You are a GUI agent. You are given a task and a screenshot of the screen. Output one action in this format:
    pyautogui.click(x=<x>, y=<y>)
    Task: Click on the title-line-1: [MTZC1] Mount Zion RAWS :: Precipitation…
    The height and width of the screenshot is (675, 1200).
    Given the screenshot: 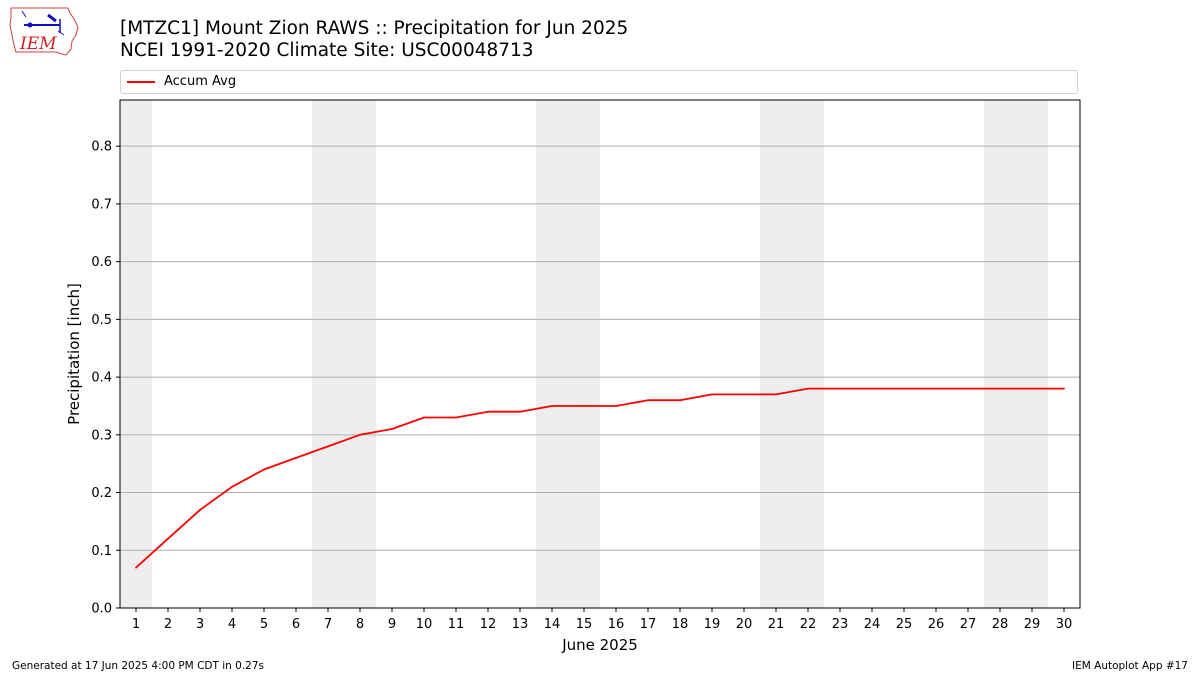 What is the action you would take?
    pyautogui.click(x=374, y=28)
    